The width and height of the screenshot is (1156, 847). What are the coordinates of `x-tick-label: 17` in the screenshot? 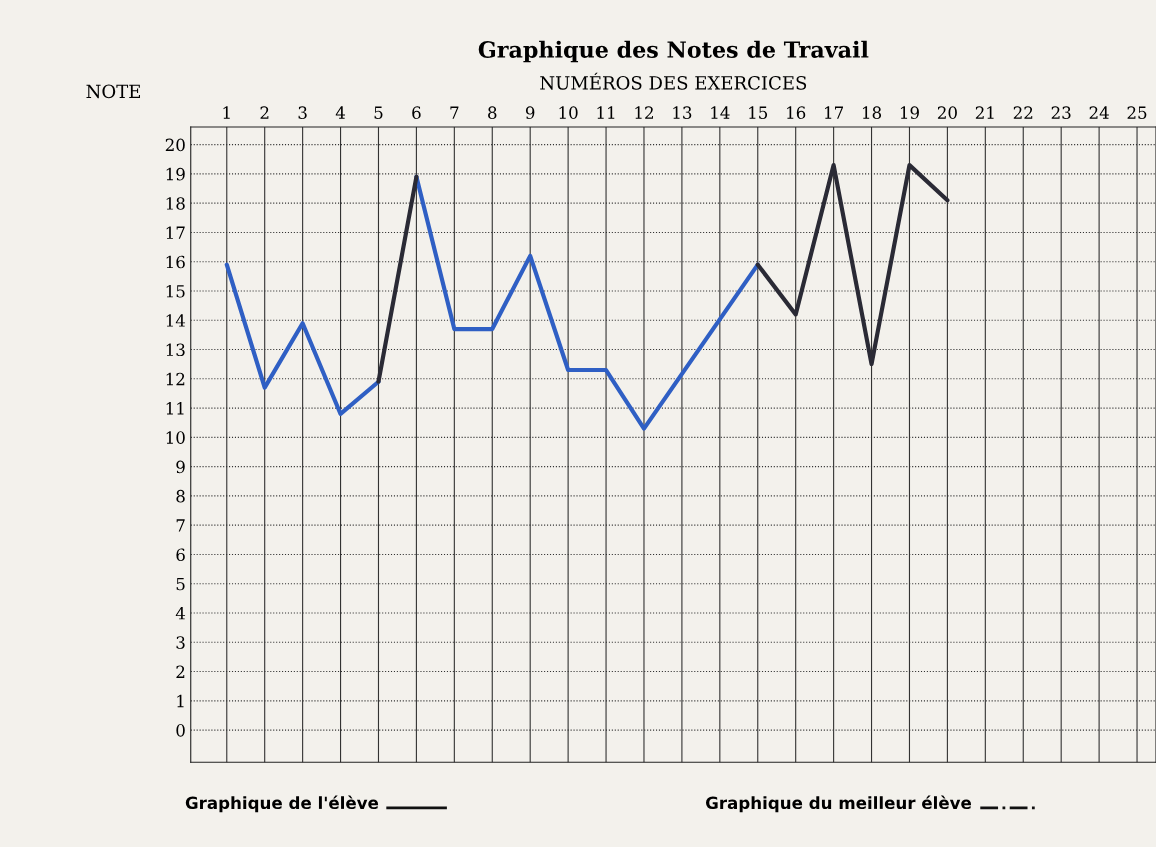 It's located at (834, 112).